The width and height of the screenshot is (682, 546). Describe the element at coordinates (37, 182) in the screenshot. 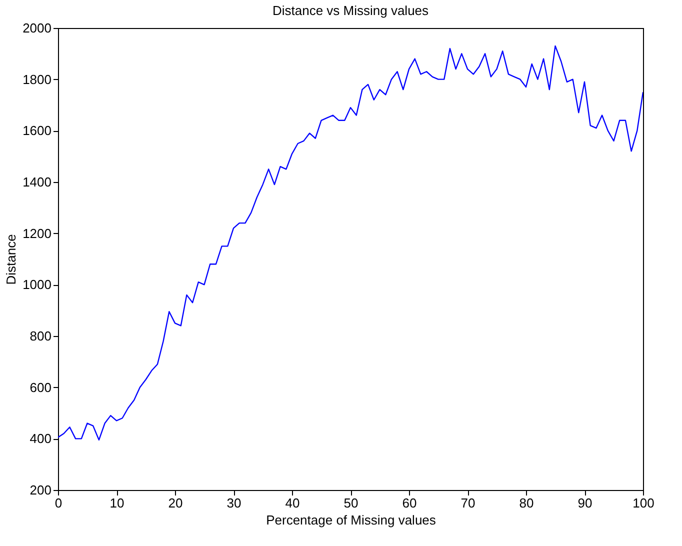

I see `y-tick-label: 1400` at that location.